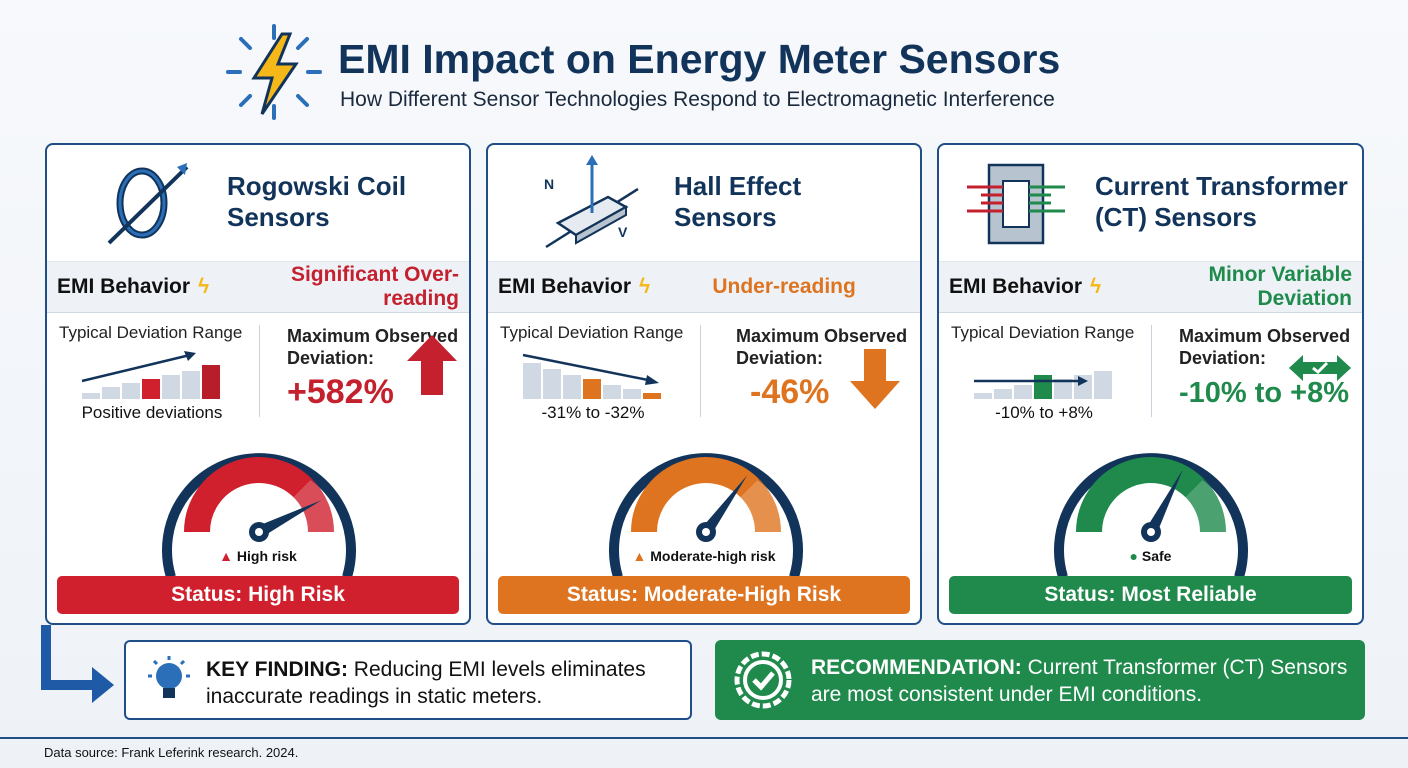  Describe the element at coordinates (1280, 286) in the screenshot. I see `emi-behavior-value: Minor Variable Deviation` at that location.